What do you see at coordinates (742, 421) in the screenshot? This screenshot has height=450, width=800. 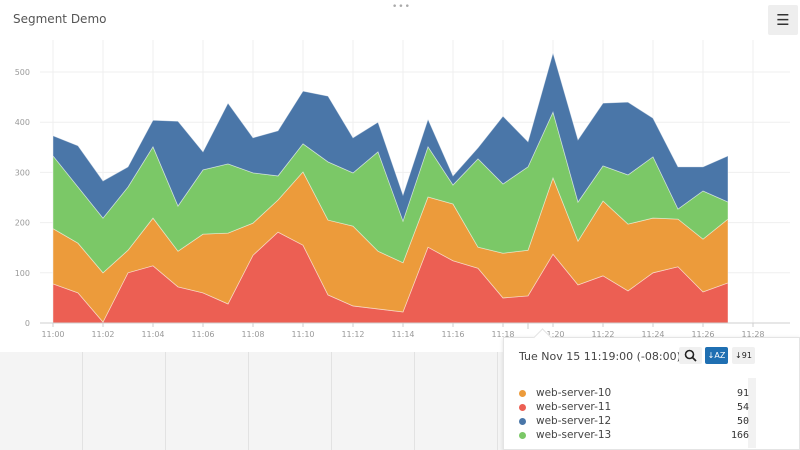 I see `series-value: 50` at bounding box center [742, 421].